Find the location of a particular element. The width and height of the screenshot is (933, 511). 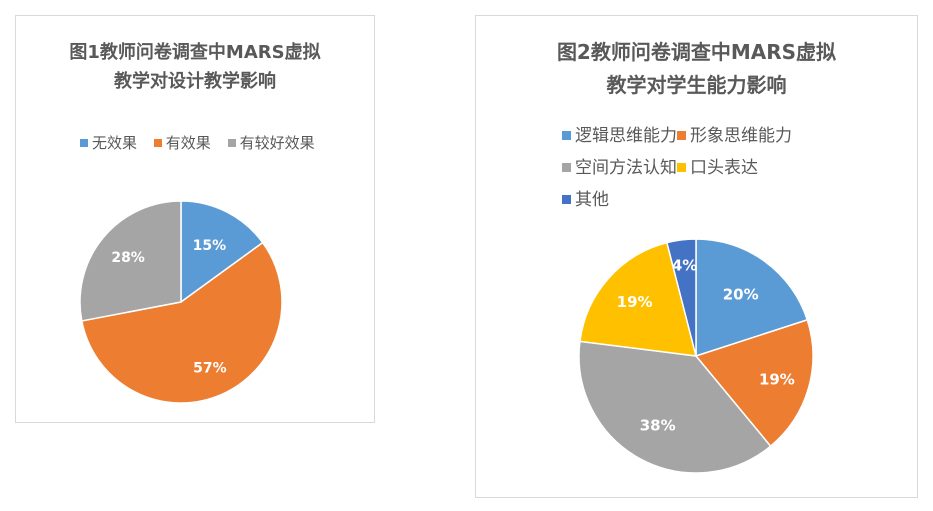

legend-label: 空间方法认知 is located at coordinates (626, 168).